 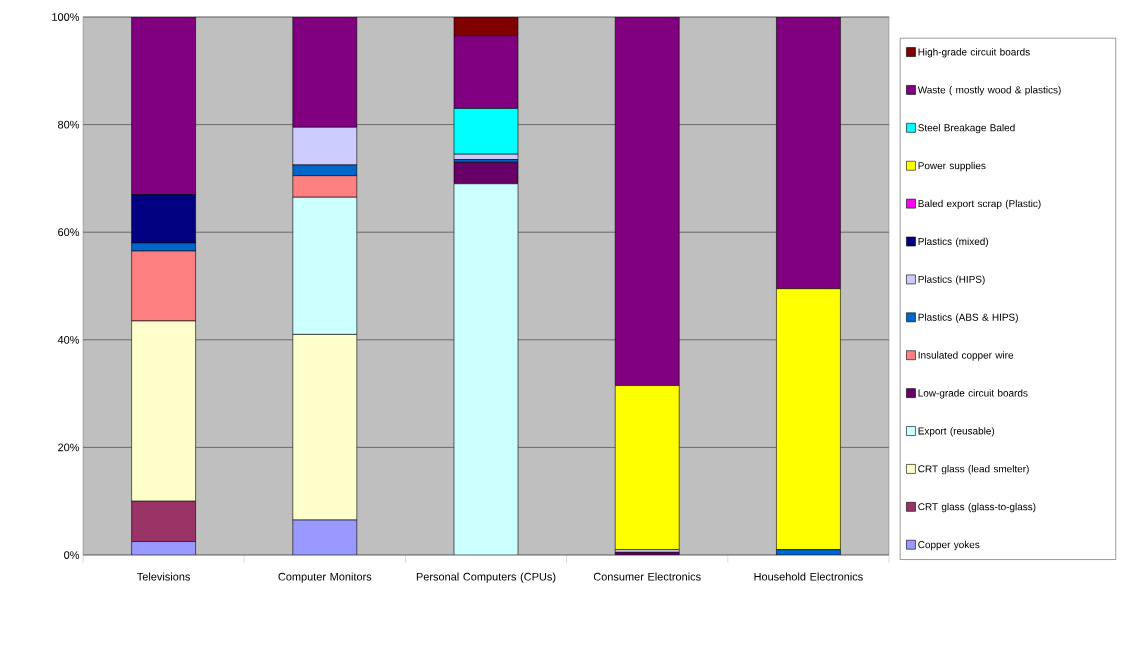 I want to click on y-tick-label: 60%, so click(x=69, y=232).